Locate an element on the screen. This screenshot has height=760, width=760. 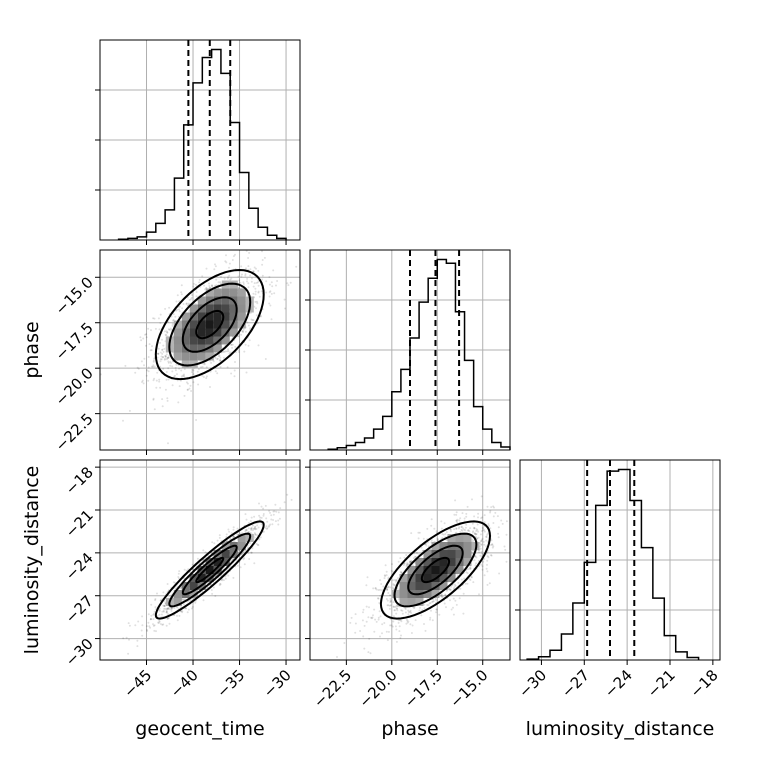
contour-line is located at coordinates (209, 324).